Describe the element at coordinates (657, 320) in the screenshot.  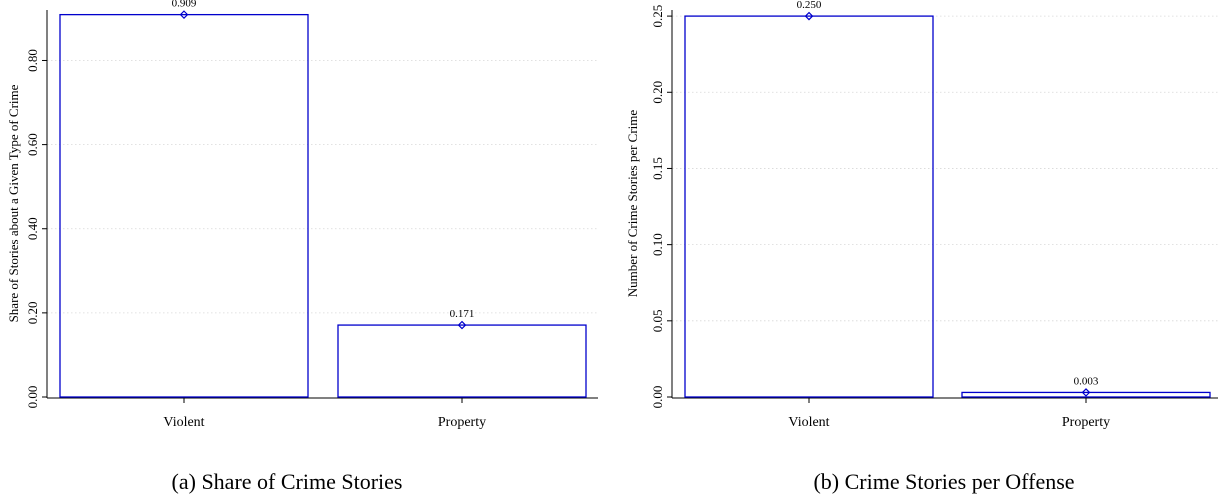
I see `y-tick-label: 0.05` at that location.